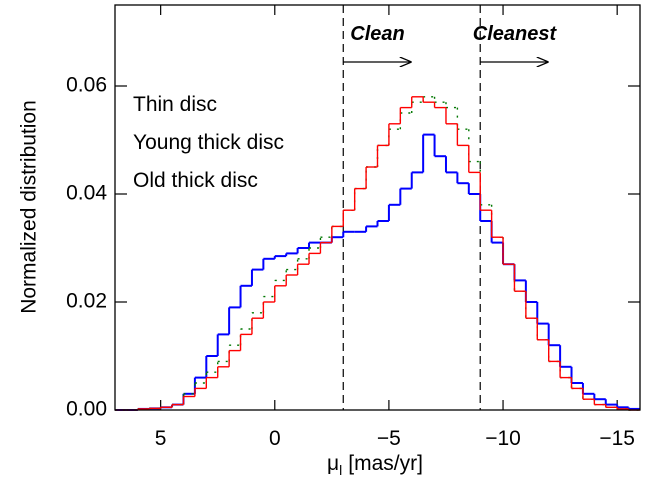 The width and height of the screenshot is (647, 483). I want to click on y-tick-label: 0.02, so click(86, 301).